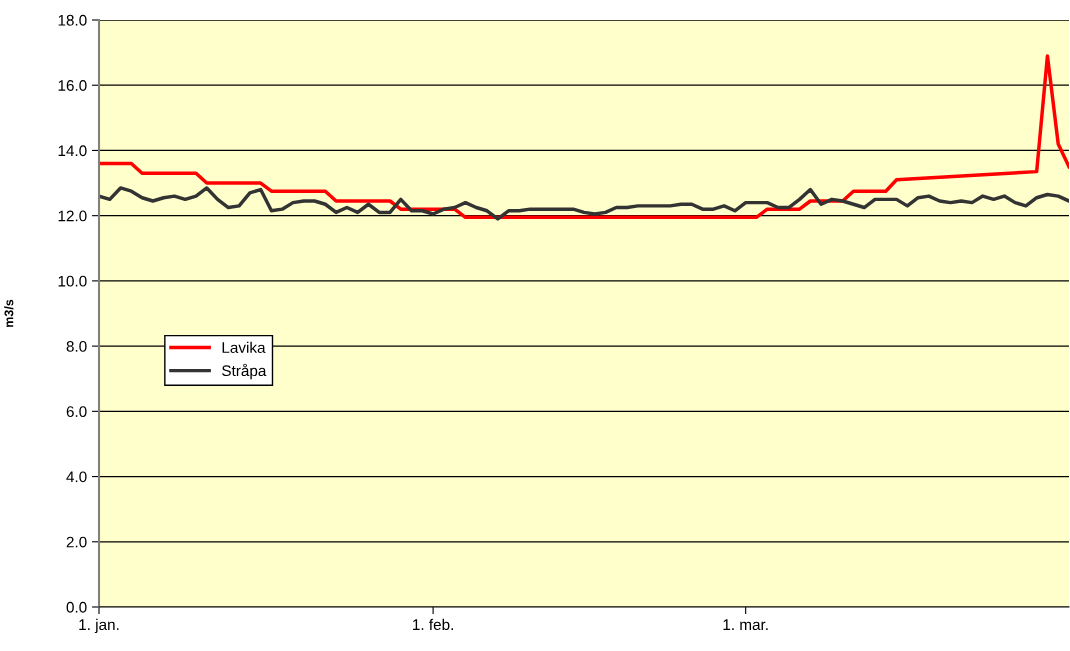 The width and height of the screenshot is (1070, 651). What do you see at coordinates (244, 371) in the screenshot?
I see `legend-label: Stråpa` at bounding box center [244, 371].